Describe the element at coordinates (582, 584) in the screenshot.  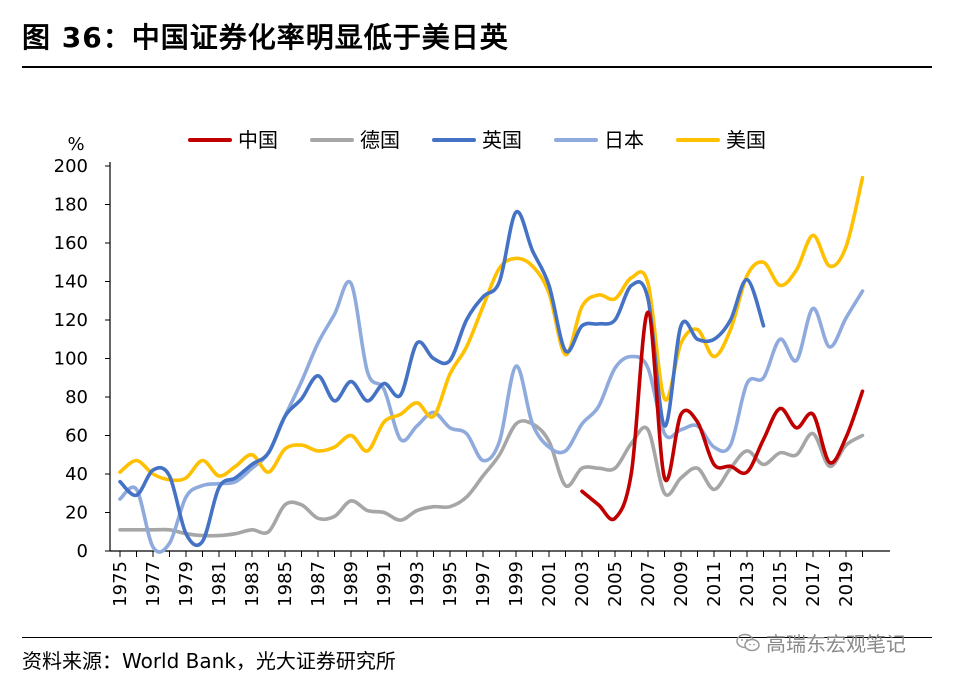
I see `x-tick-label: 2003` at that location.